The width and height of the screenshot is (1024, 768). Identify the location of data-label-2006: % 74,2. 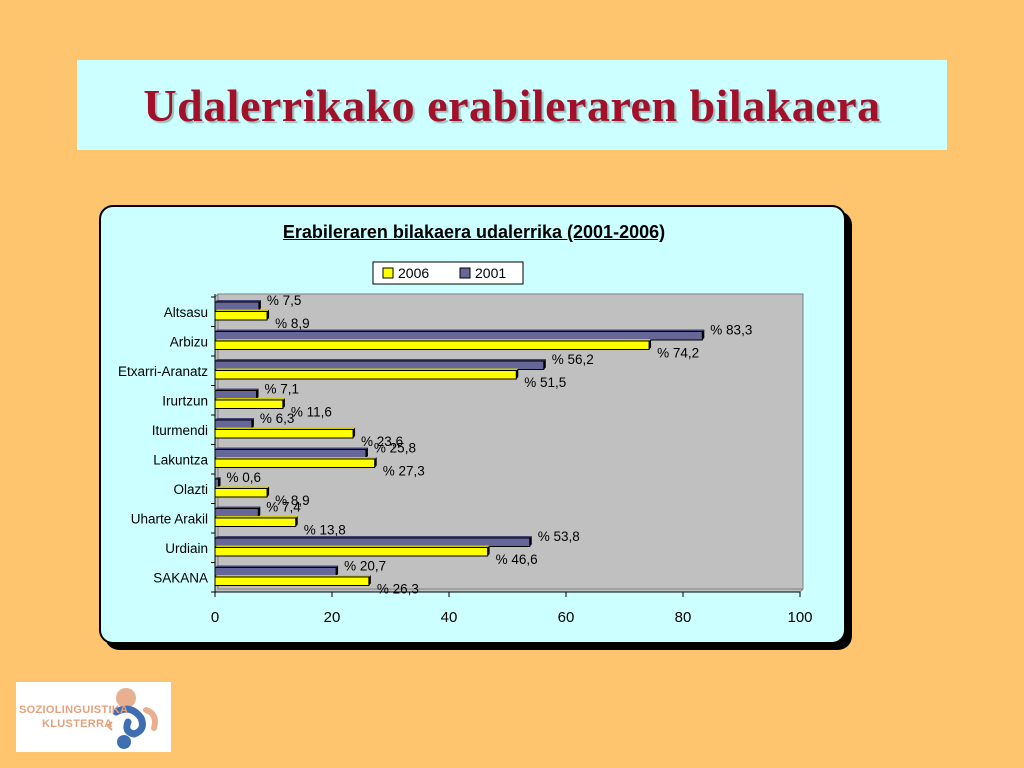
(678, 353).